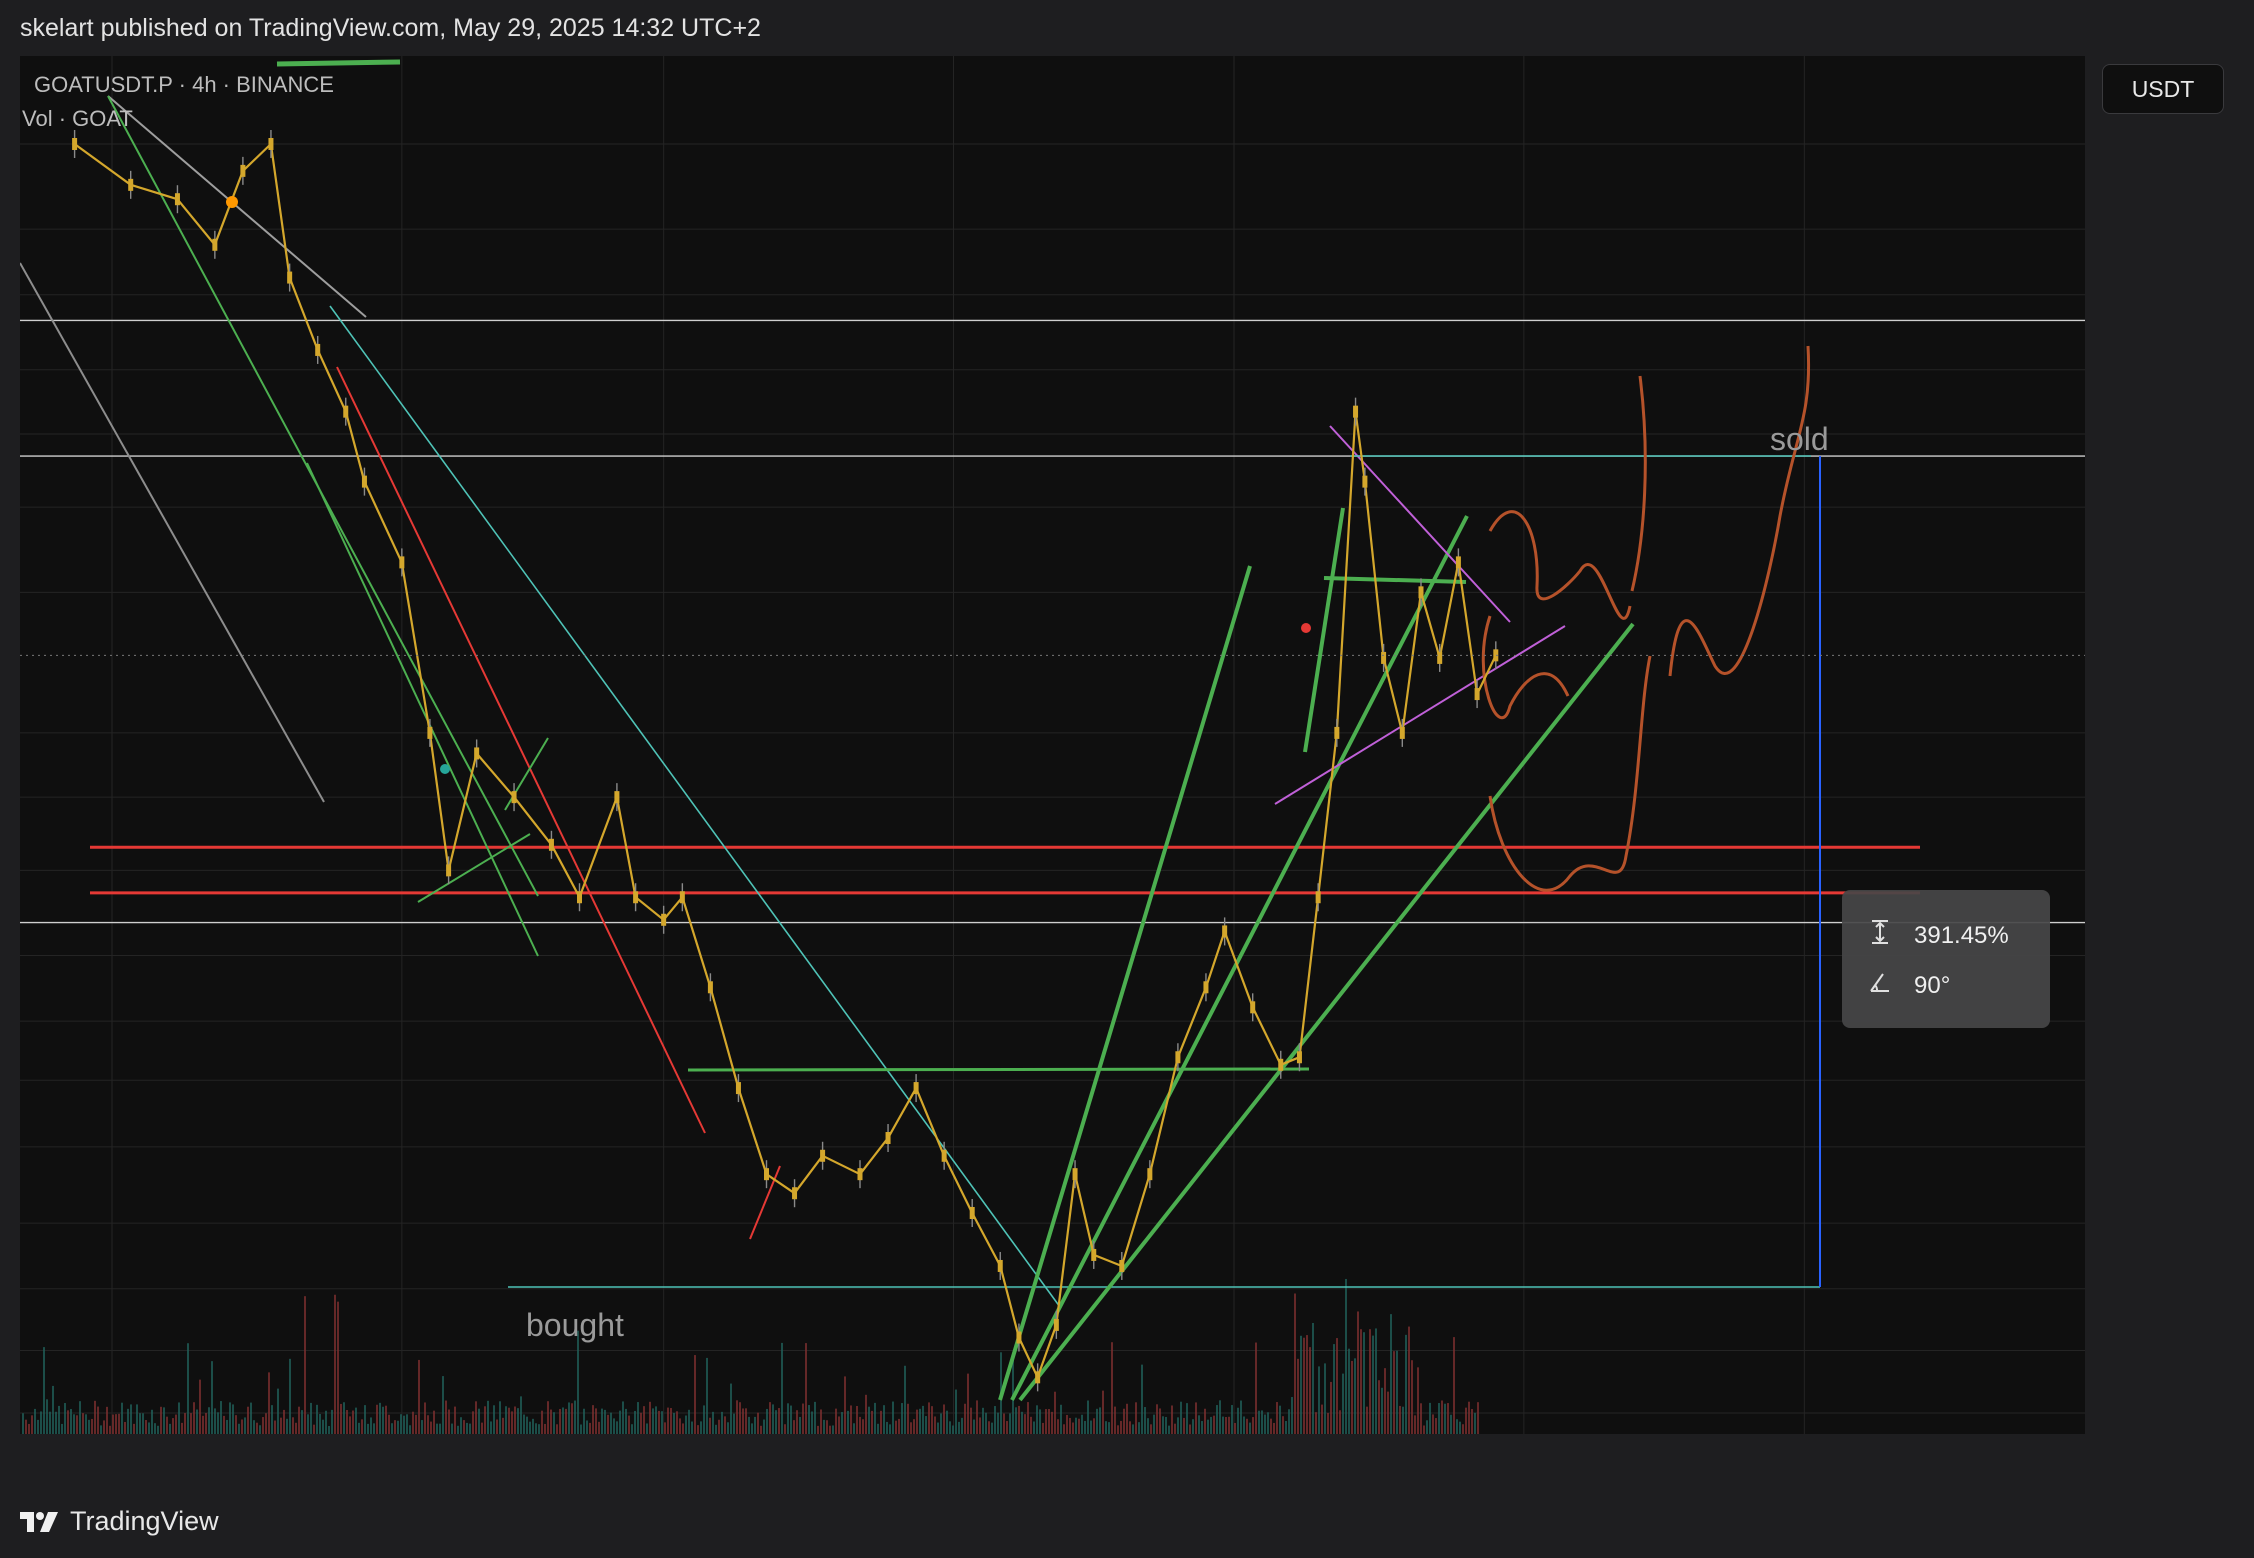 The height and width of the screenshot is (1558, 2254). Describe the element at coordinates (77, 118) in the screenshot. I see `volume-legend: Vol · GOAT` at that location.